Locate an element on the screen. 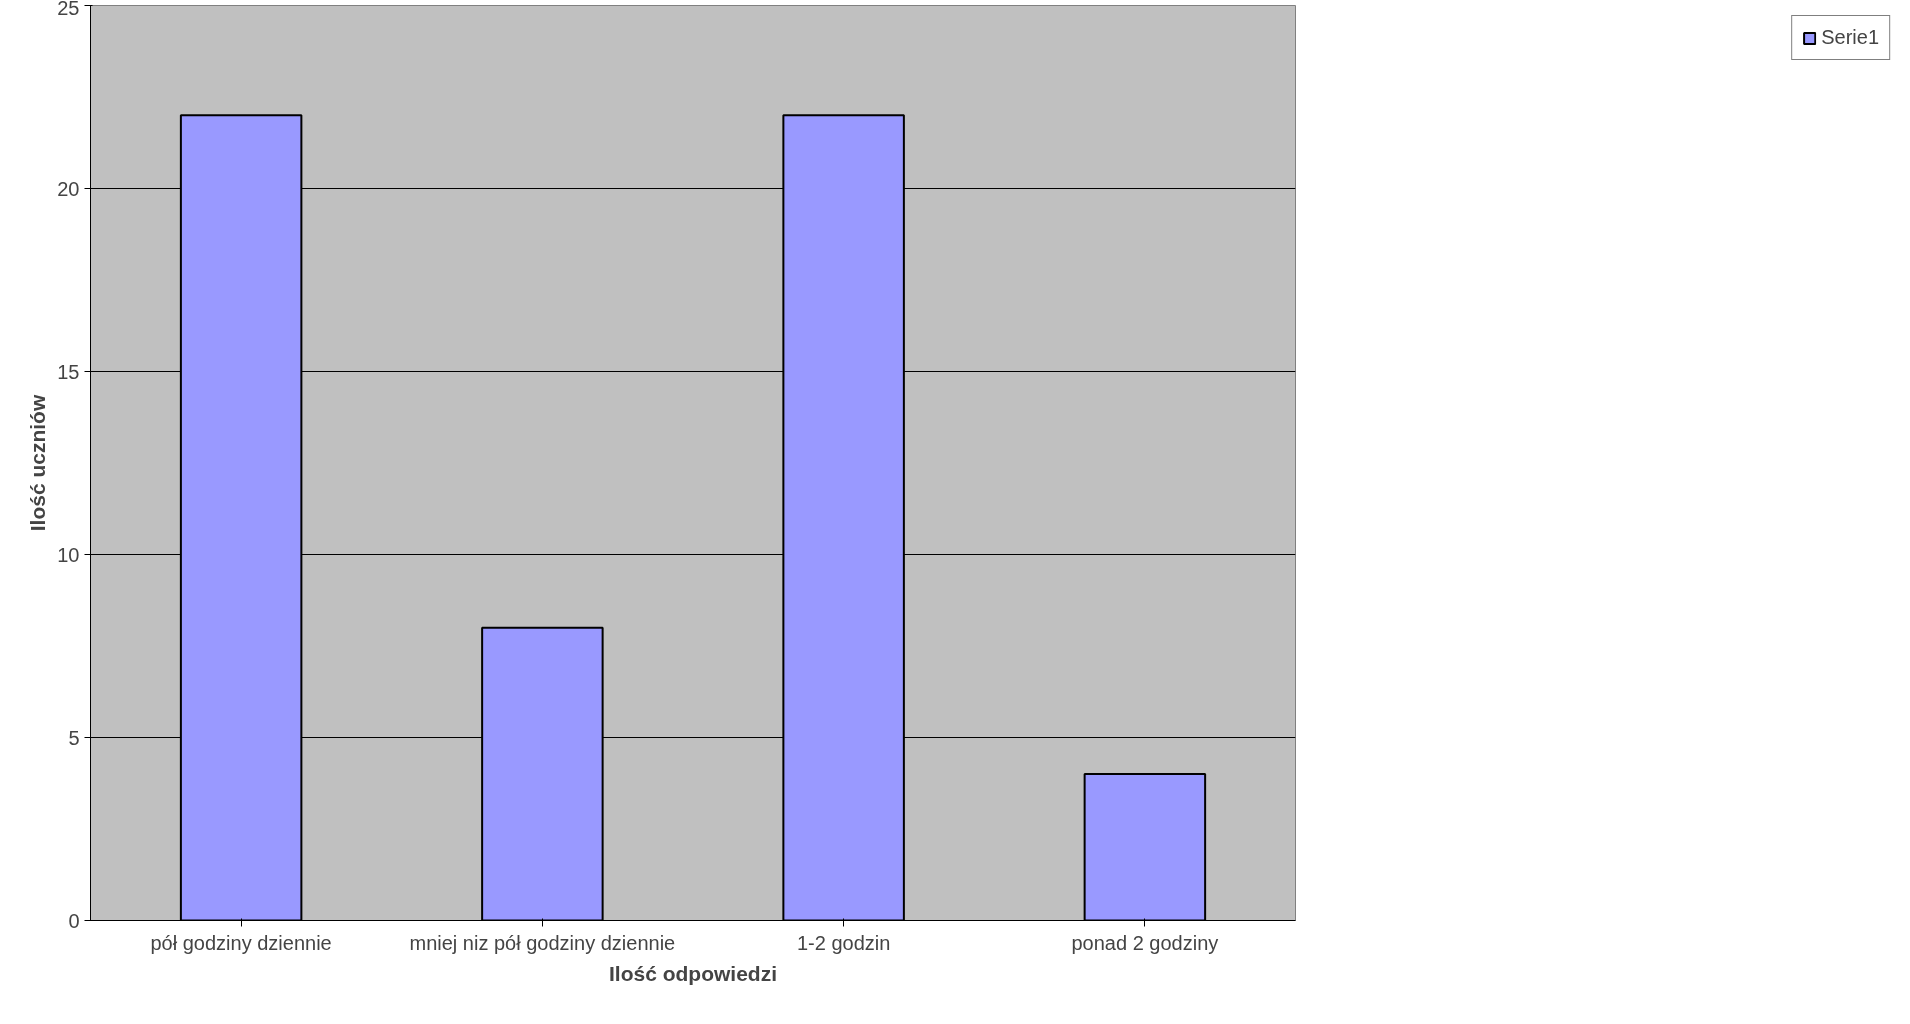 The width and height of the screenshot is (1910, 1024). x-tick-label: pół godziny dziennie is located at coordinates (241, 942).